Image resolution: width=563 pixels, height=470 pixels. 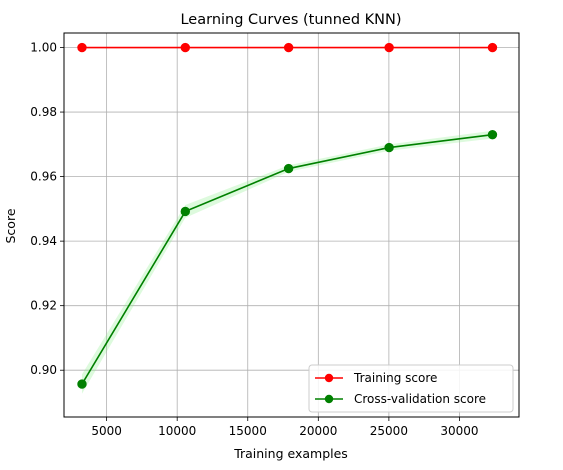 I want to click on legend-box, so click(x=411, y=388).